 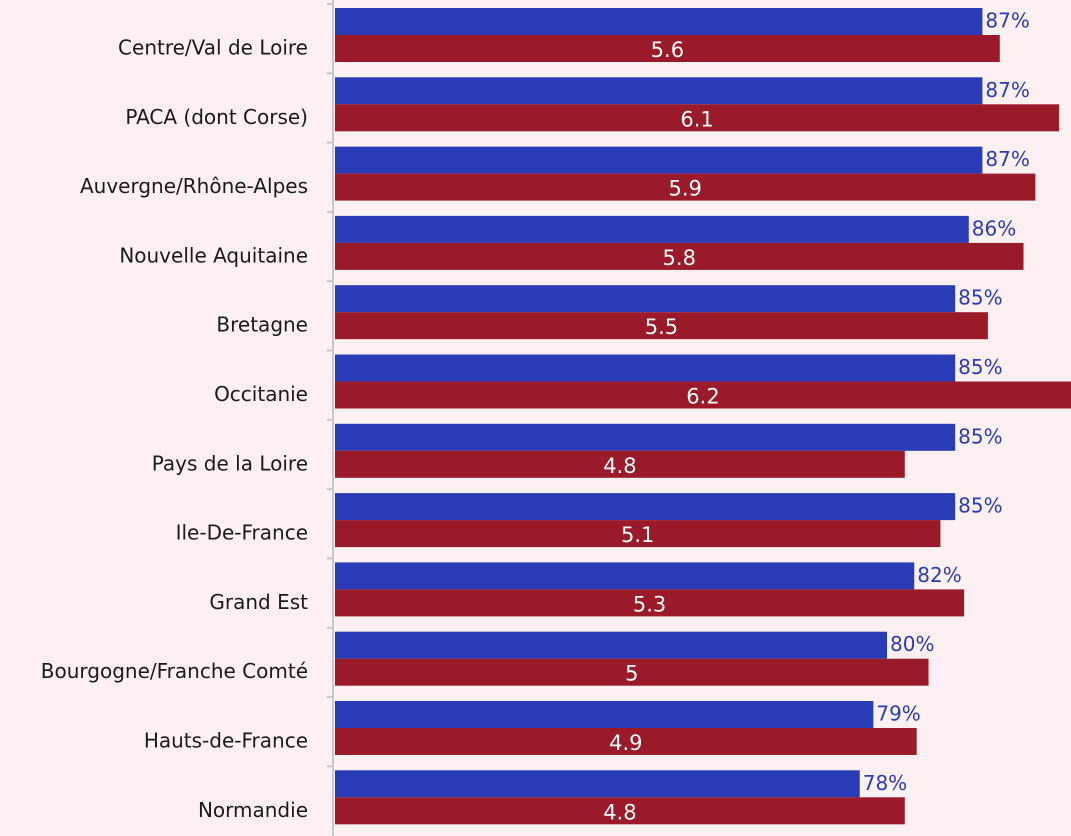 I want to click on y-tick-label: Pays de la Loire, so click(x=230, y=463).